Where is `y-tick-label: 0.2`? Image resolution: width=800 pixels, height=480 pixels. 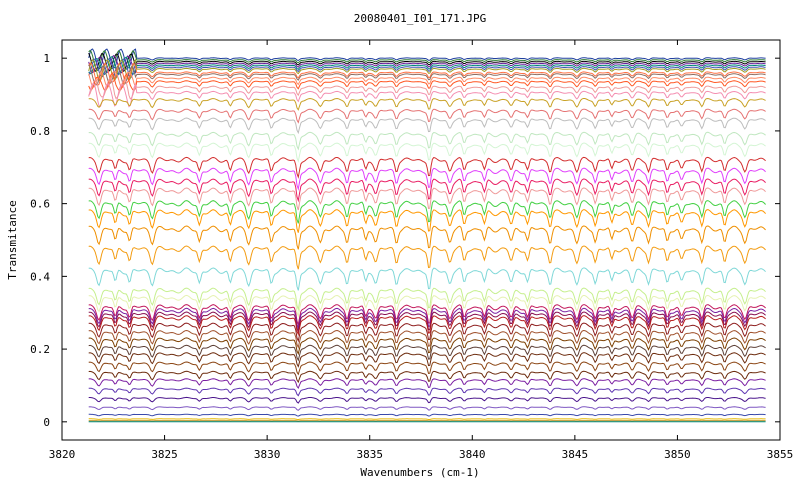 y-tick-label: 0.2 is located at coordinates (40, 349).